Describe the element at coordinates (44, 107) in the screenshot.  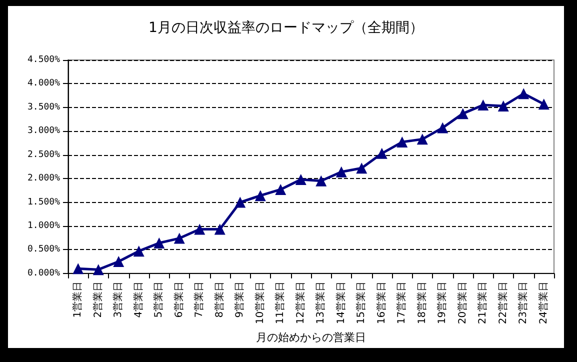
I see `y-tick-label: 3.500%` at that location.